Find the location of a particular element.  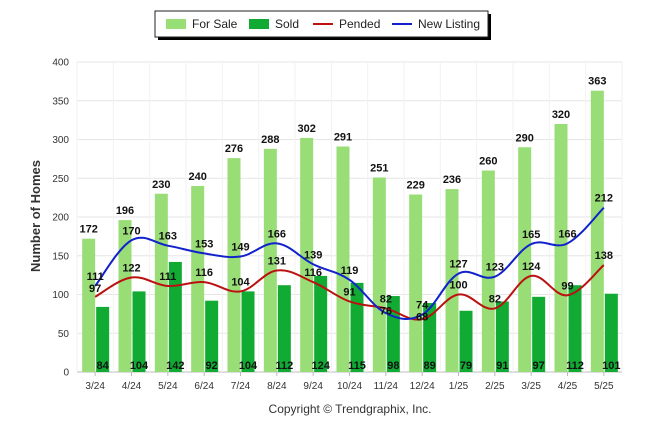

legend-label: Sold is located at coordinates (287, 24).